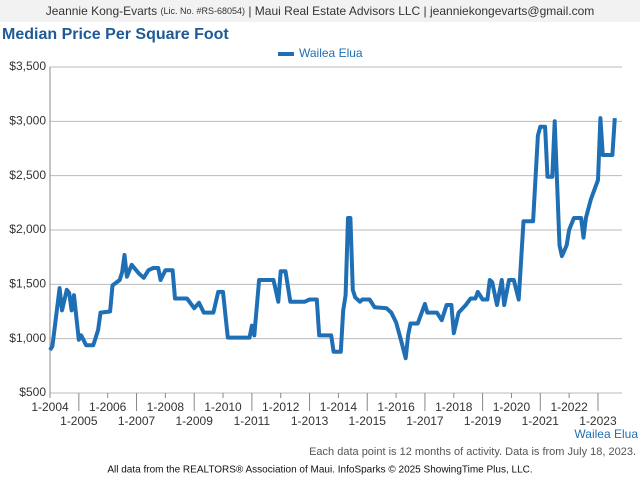 The height and width of the screenshot is (480, 640). What do you see at coordinates (27, 121) in the screenshot?
I see `y-tick-label: $3,000` at bounding box center [27, 121].